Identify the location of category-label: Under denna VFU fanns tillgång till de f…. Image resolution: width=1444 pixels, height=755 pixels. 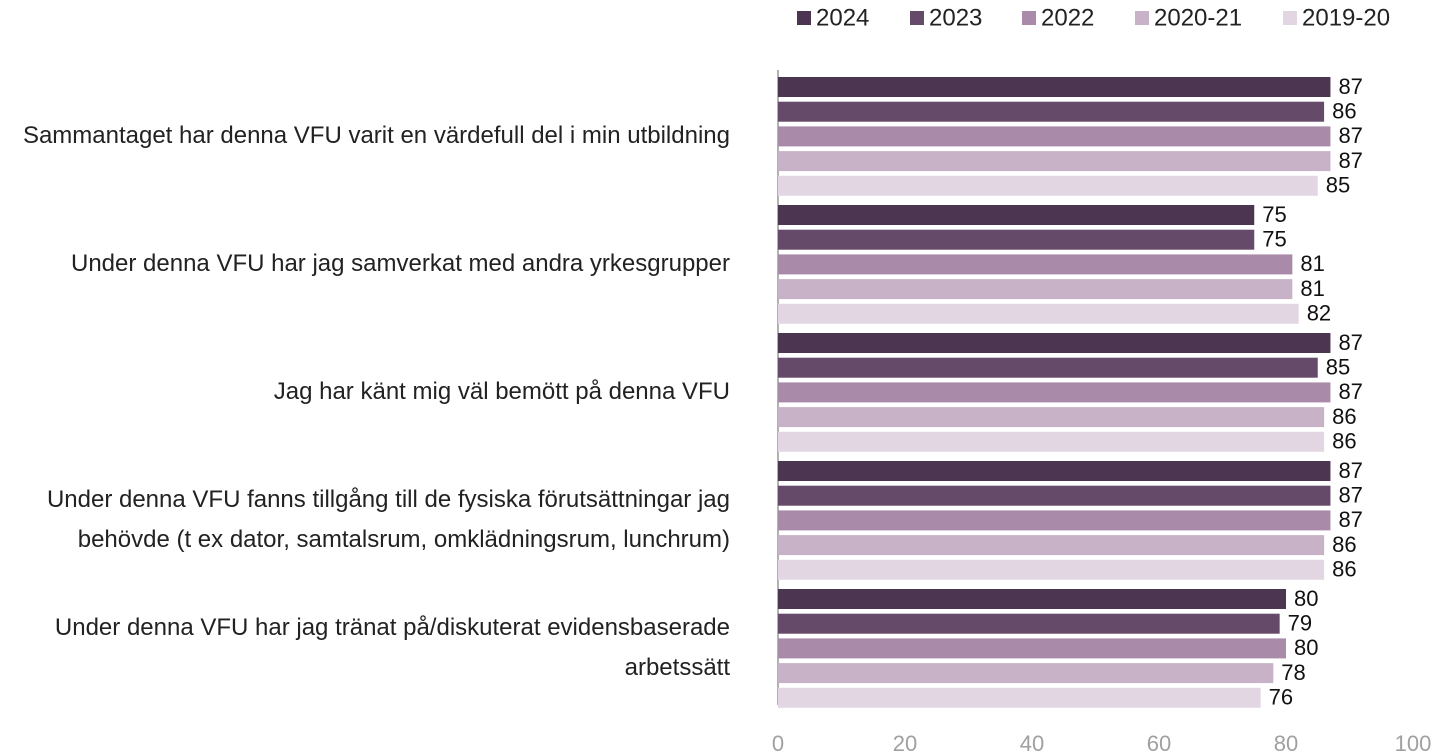
(388, 520).